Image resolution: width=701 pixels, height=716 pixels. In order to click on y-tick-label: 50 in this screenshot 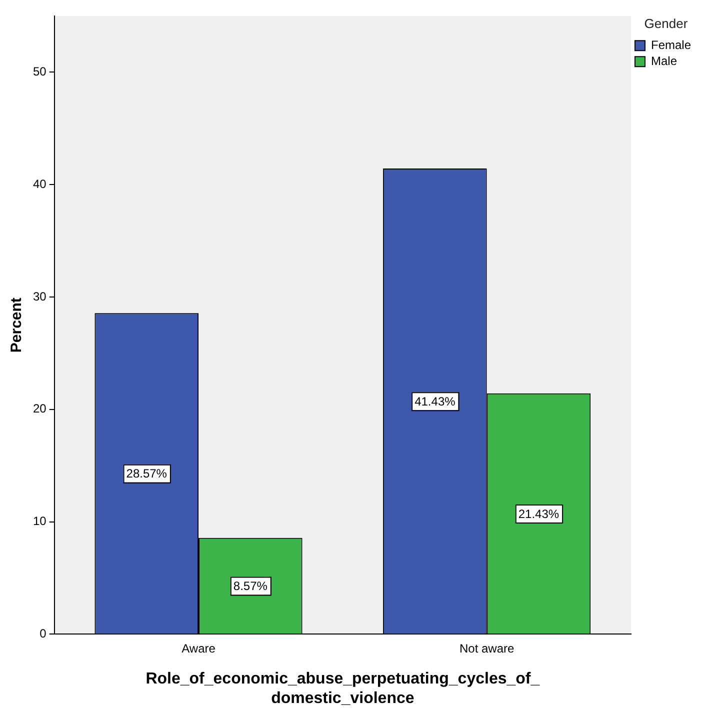, I will do `click(39, 71)`.